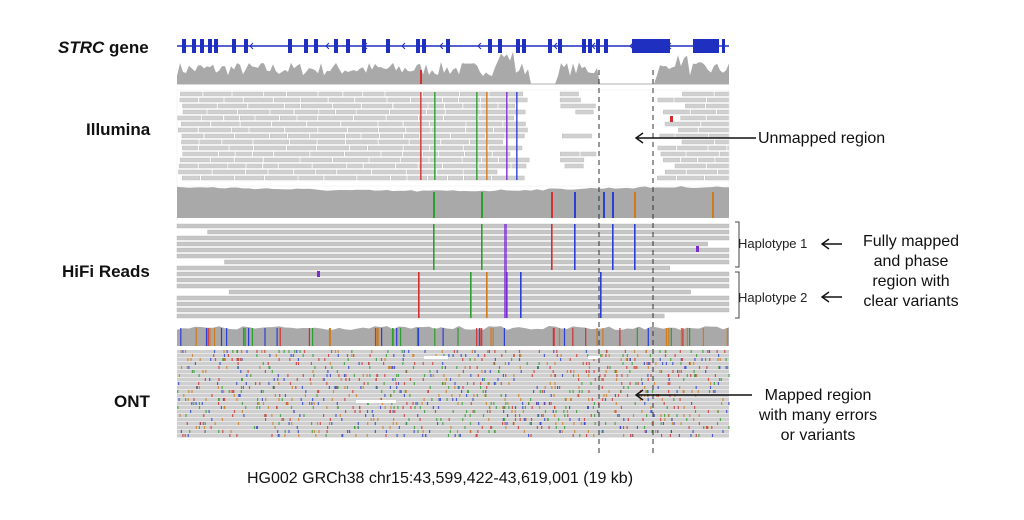 The height and width of the screenshot is (520, 1024). I want to click on haplotype-1-bracket, so click(737, 244).